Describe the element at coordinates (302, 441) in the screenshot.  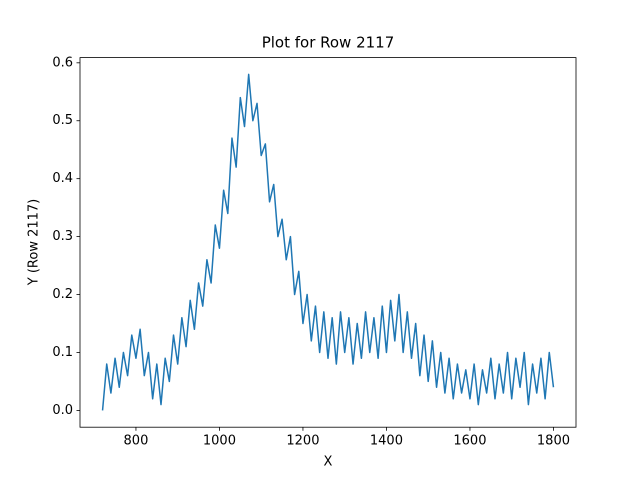
I see `x-tick-label: 1200` at that location.